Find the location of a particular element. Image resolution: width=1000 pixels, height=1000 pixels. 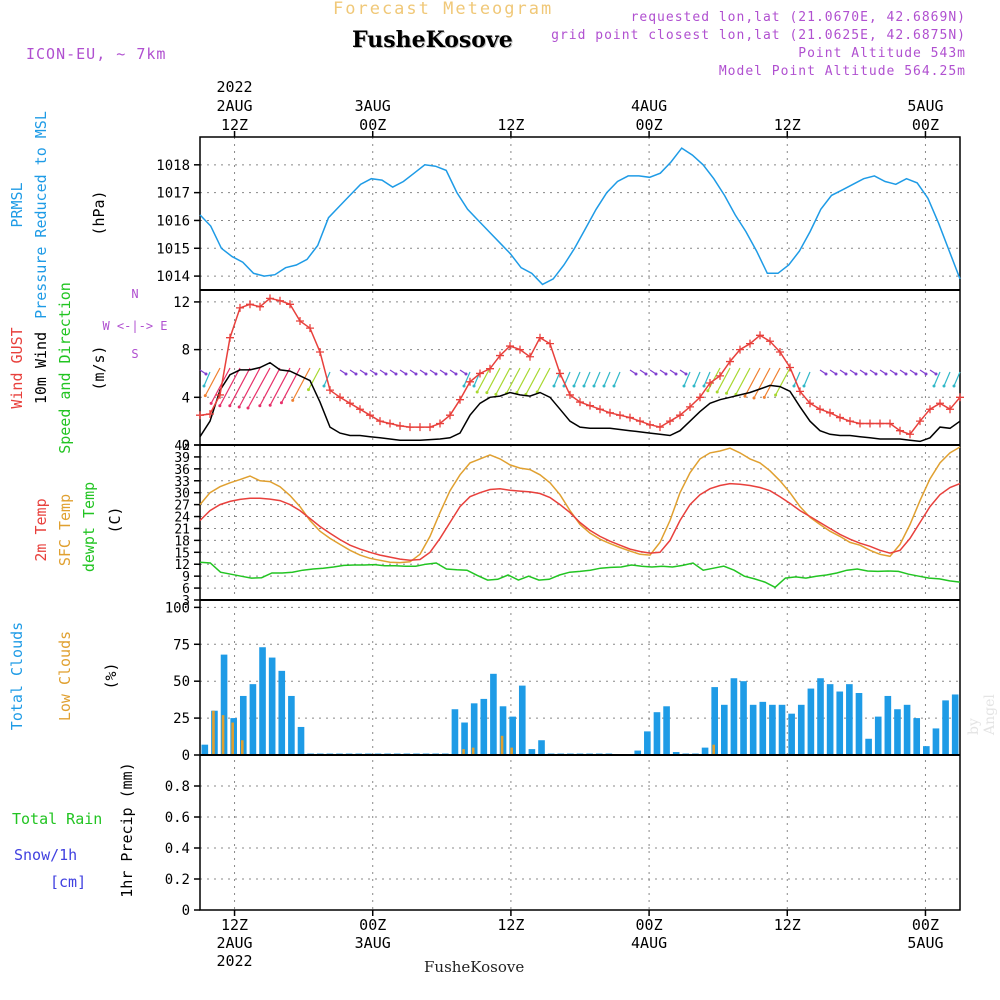

precip-unit-label: 1hr Precip (mm) is located at coordinates (127, 829).